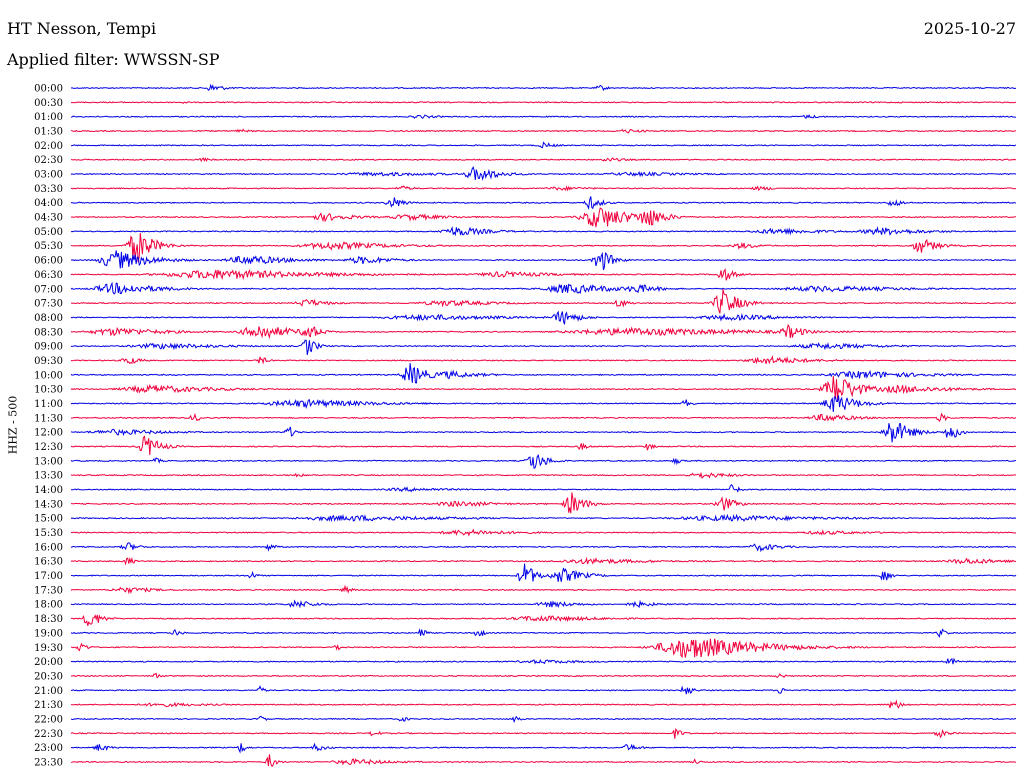 The image size is (1024, 780). Describe the element at coordinates (48, 719) in the screenshot. I see `row-label: 22:00` at that location.